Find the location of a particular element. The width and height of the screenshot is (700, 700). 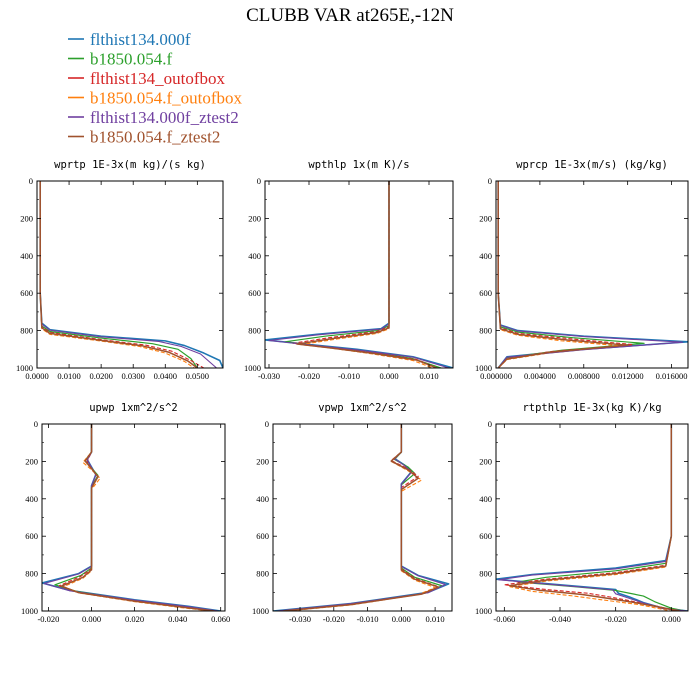

panel-title: rtpthlp 1E-3x(kg K)/kg is located at coordinates (591, 408).